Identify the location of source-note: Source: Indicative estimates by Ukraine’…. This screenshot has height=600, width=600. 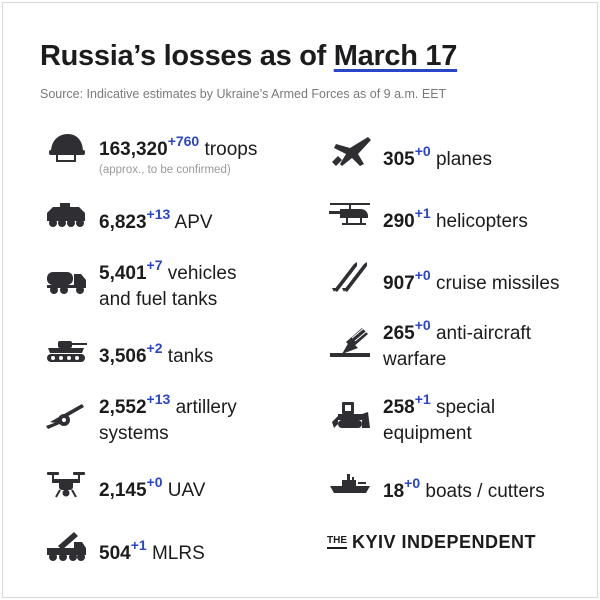
(243, 94).